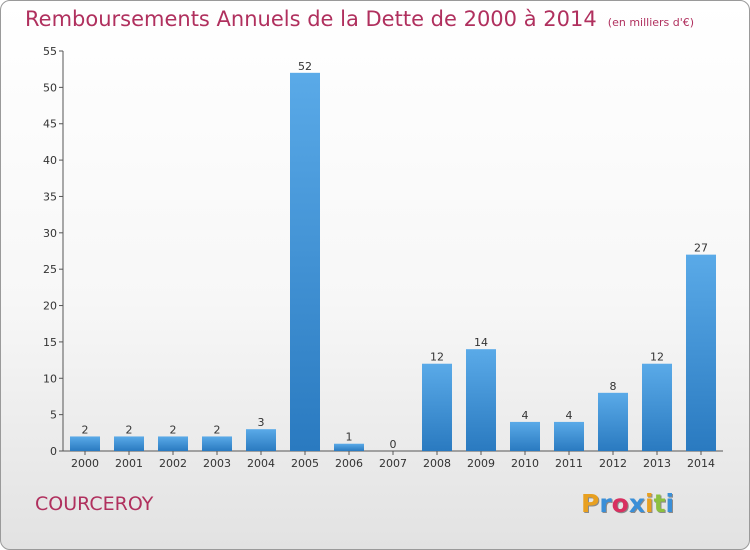 Image resolution: width=750 pixels, height=550 pixels. Describe the element at coordinates (217, 443) in the screenshot. I see `bar-2003` at that location.